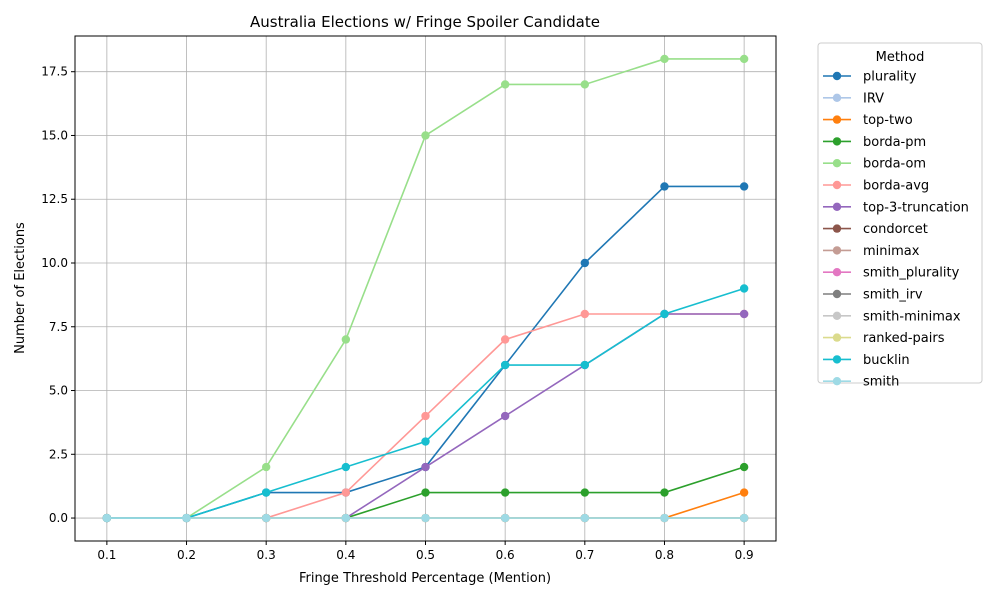 The height and width of the screenshot is (600, 1000). What do you see at coordinates (891, 251) in the screenshot?
I see `legend-label: minimax` at bounding box center [891, 251].